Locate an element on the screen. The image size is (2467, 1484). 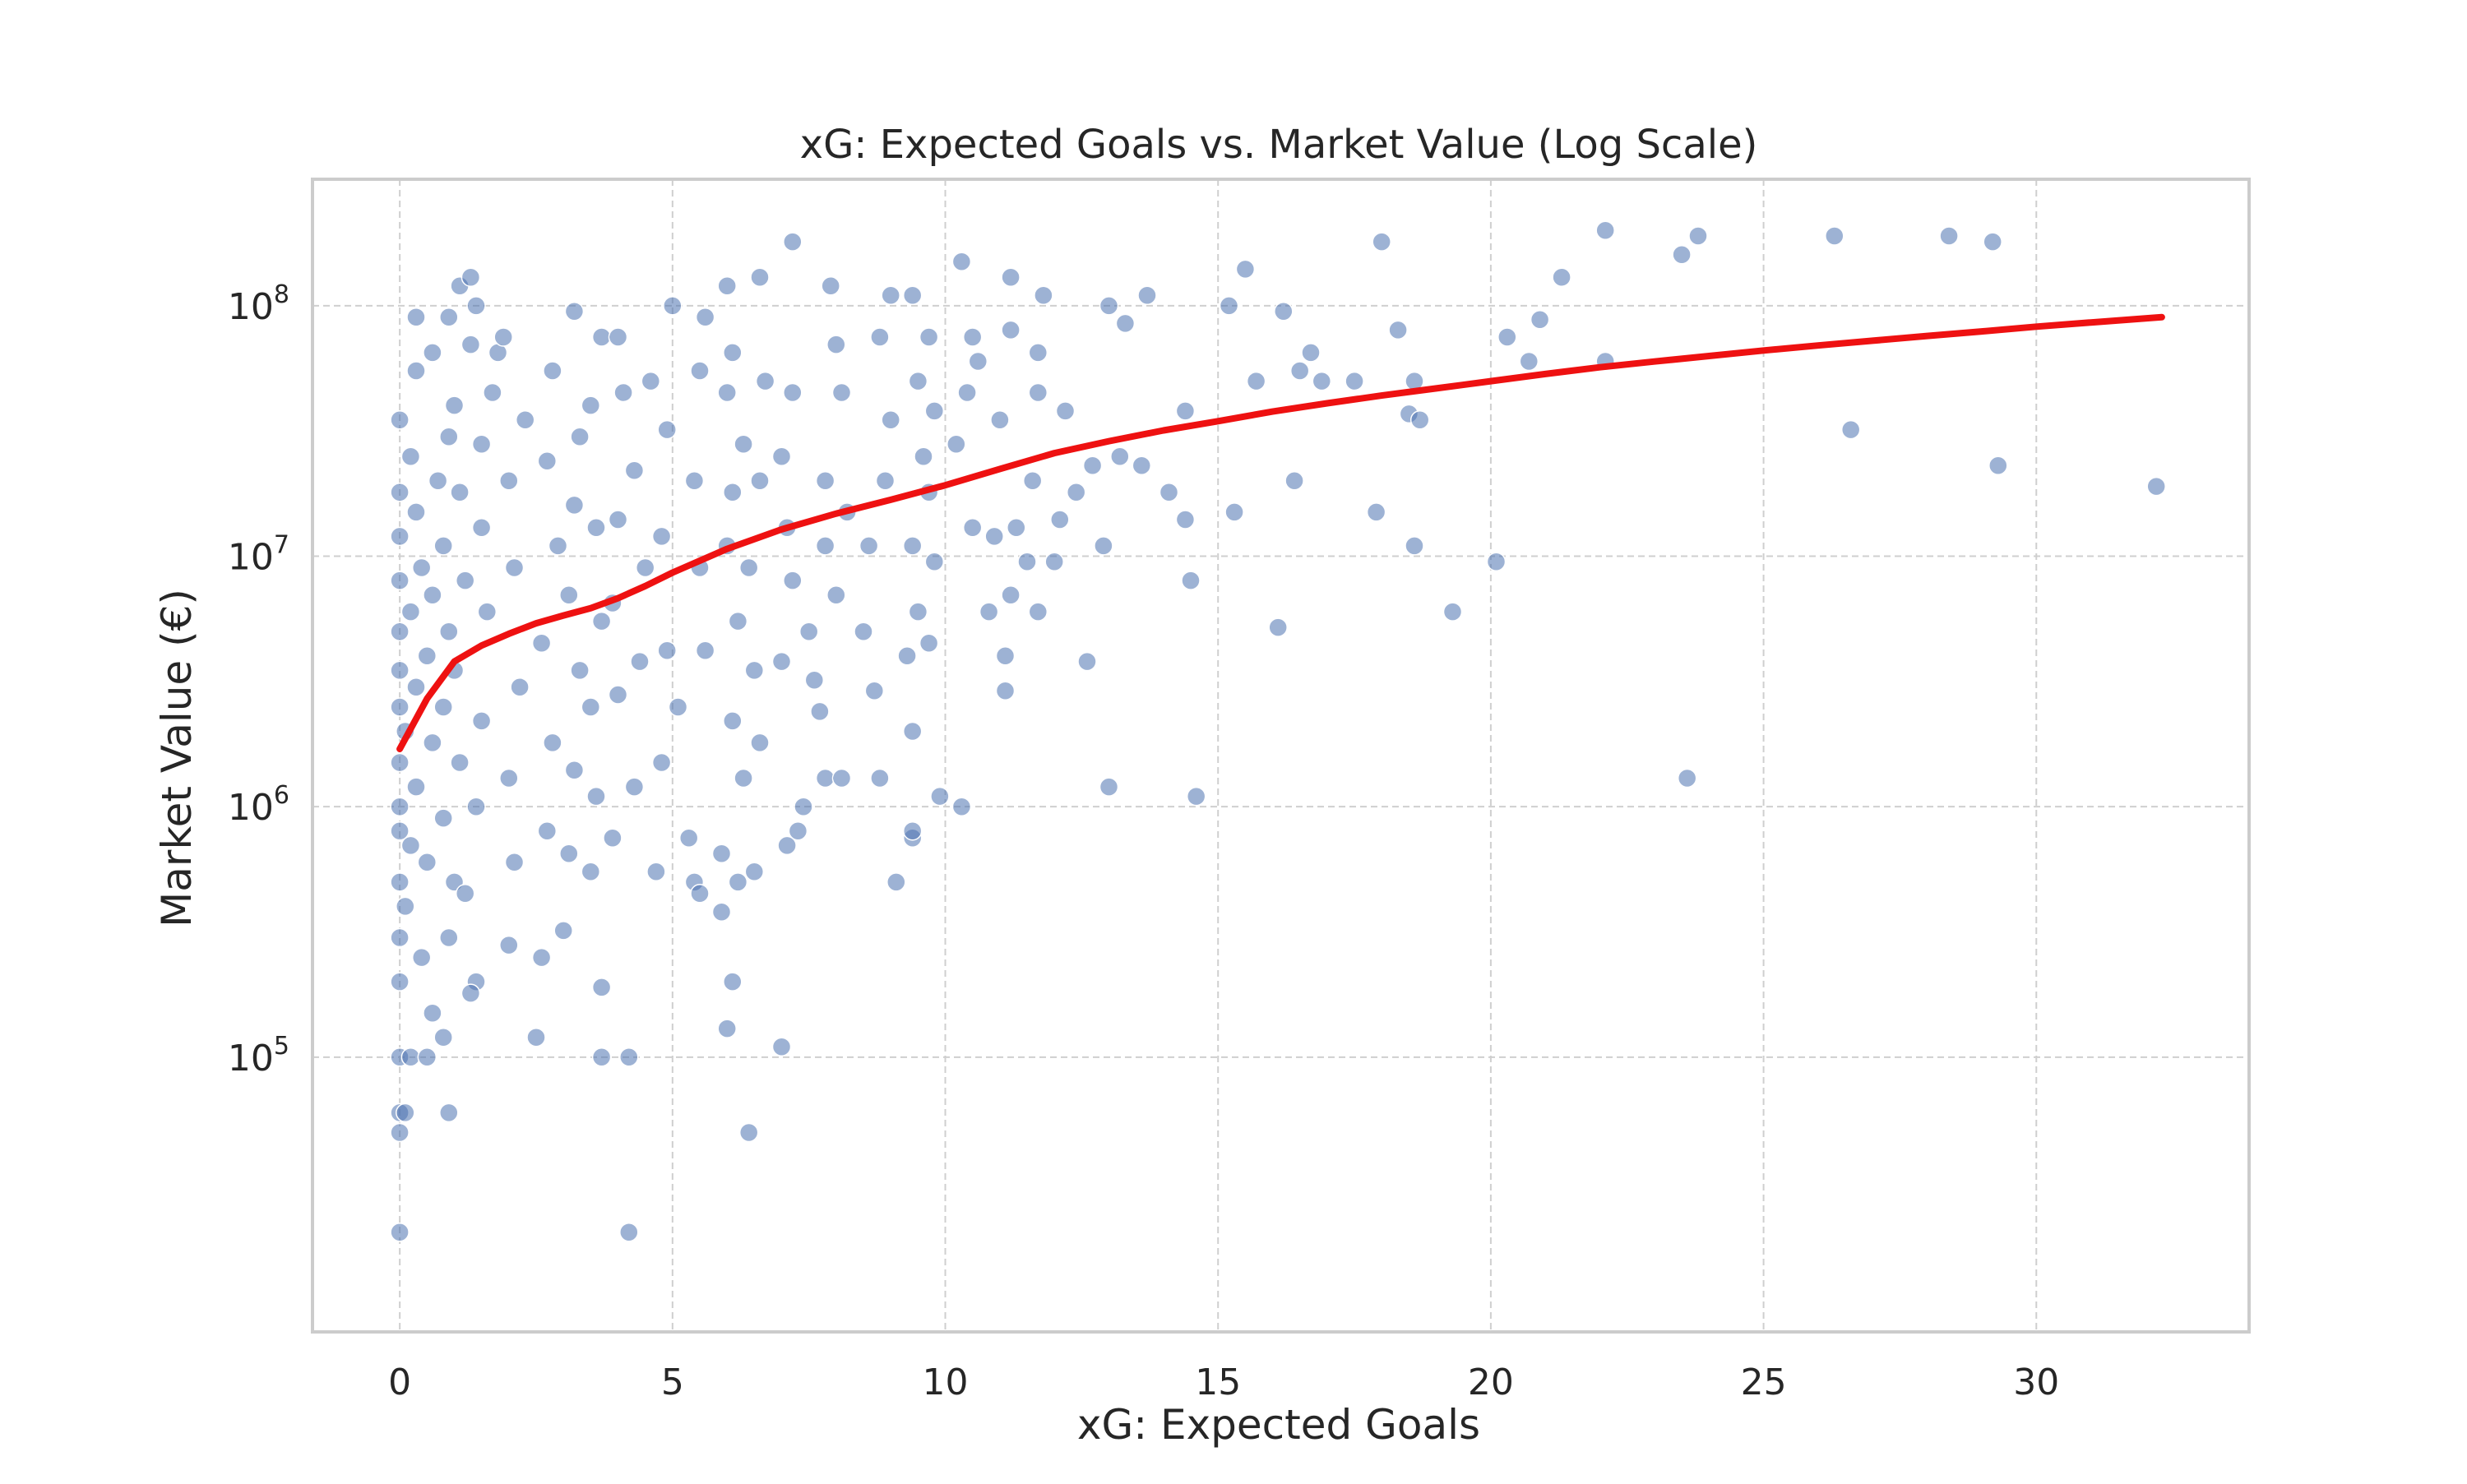
x-tick-label: 30 is located at coordinates (2036, 1382).